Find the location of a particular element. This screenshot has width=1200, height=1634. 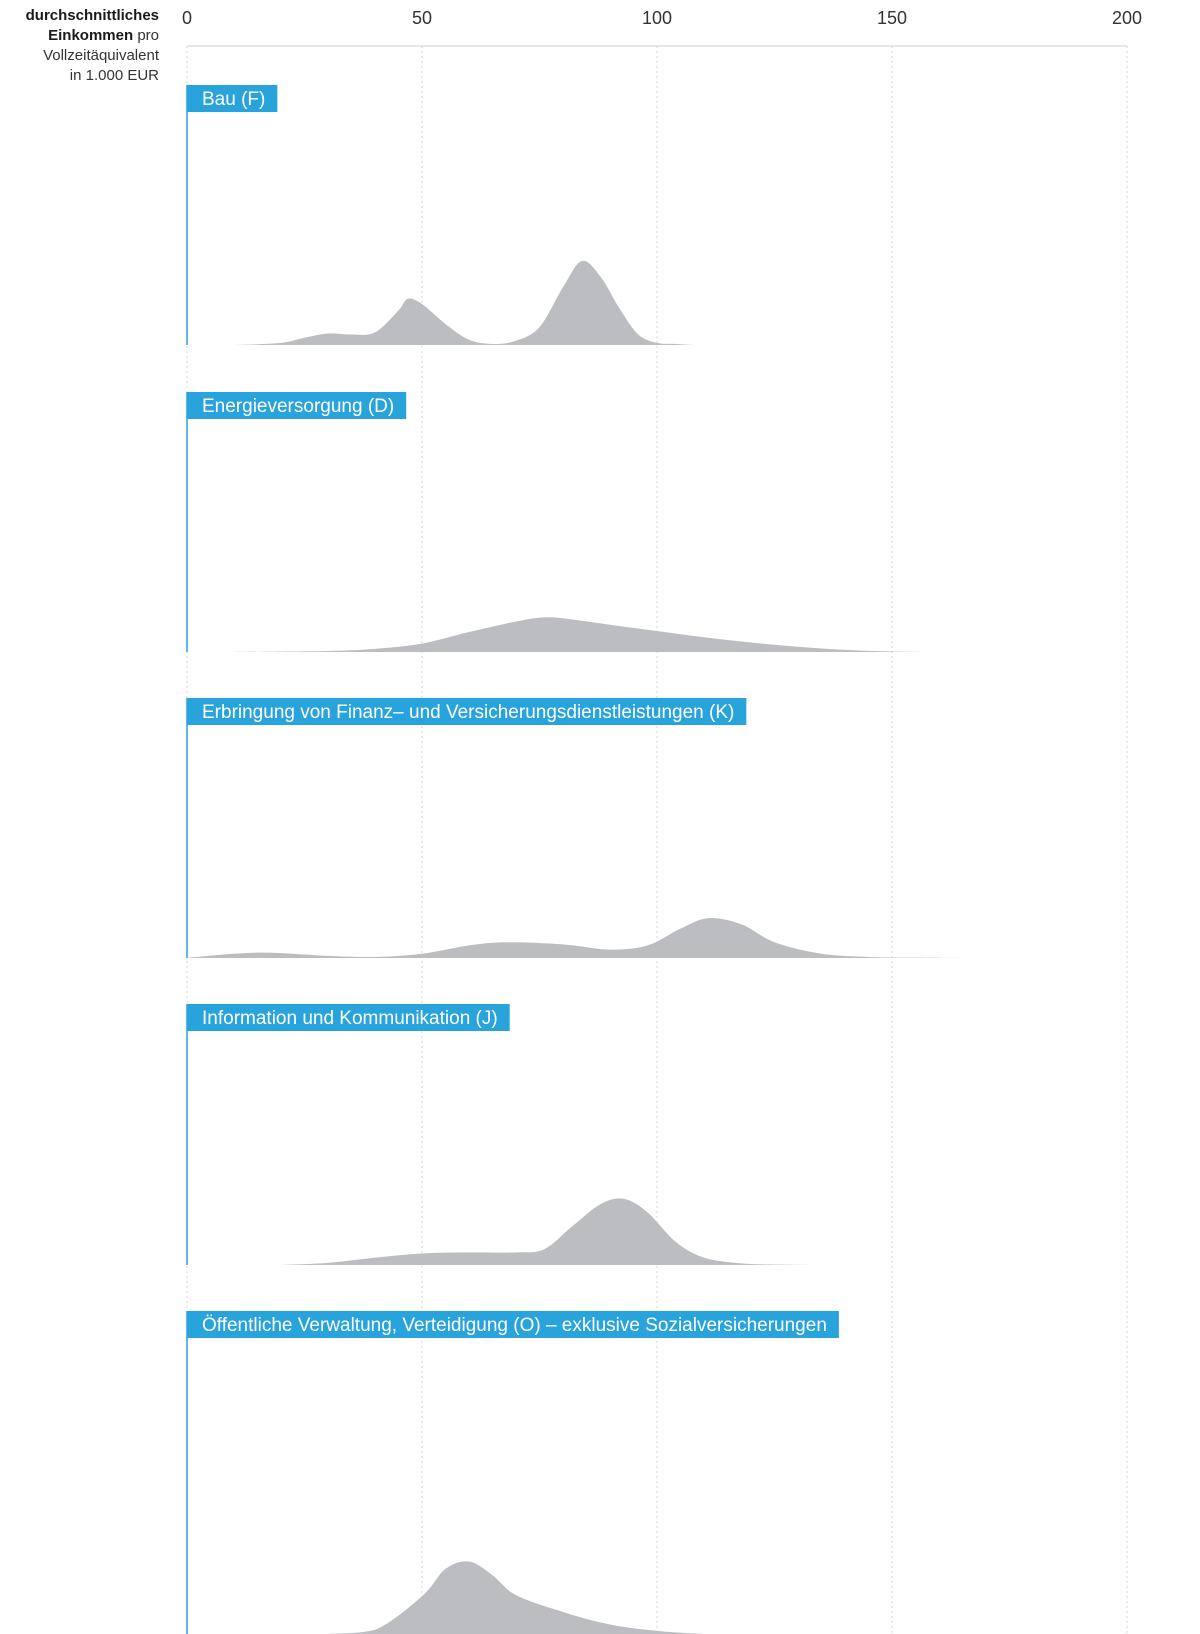

axis-caption-rest-2: pro is located at coordinates (148, 35).